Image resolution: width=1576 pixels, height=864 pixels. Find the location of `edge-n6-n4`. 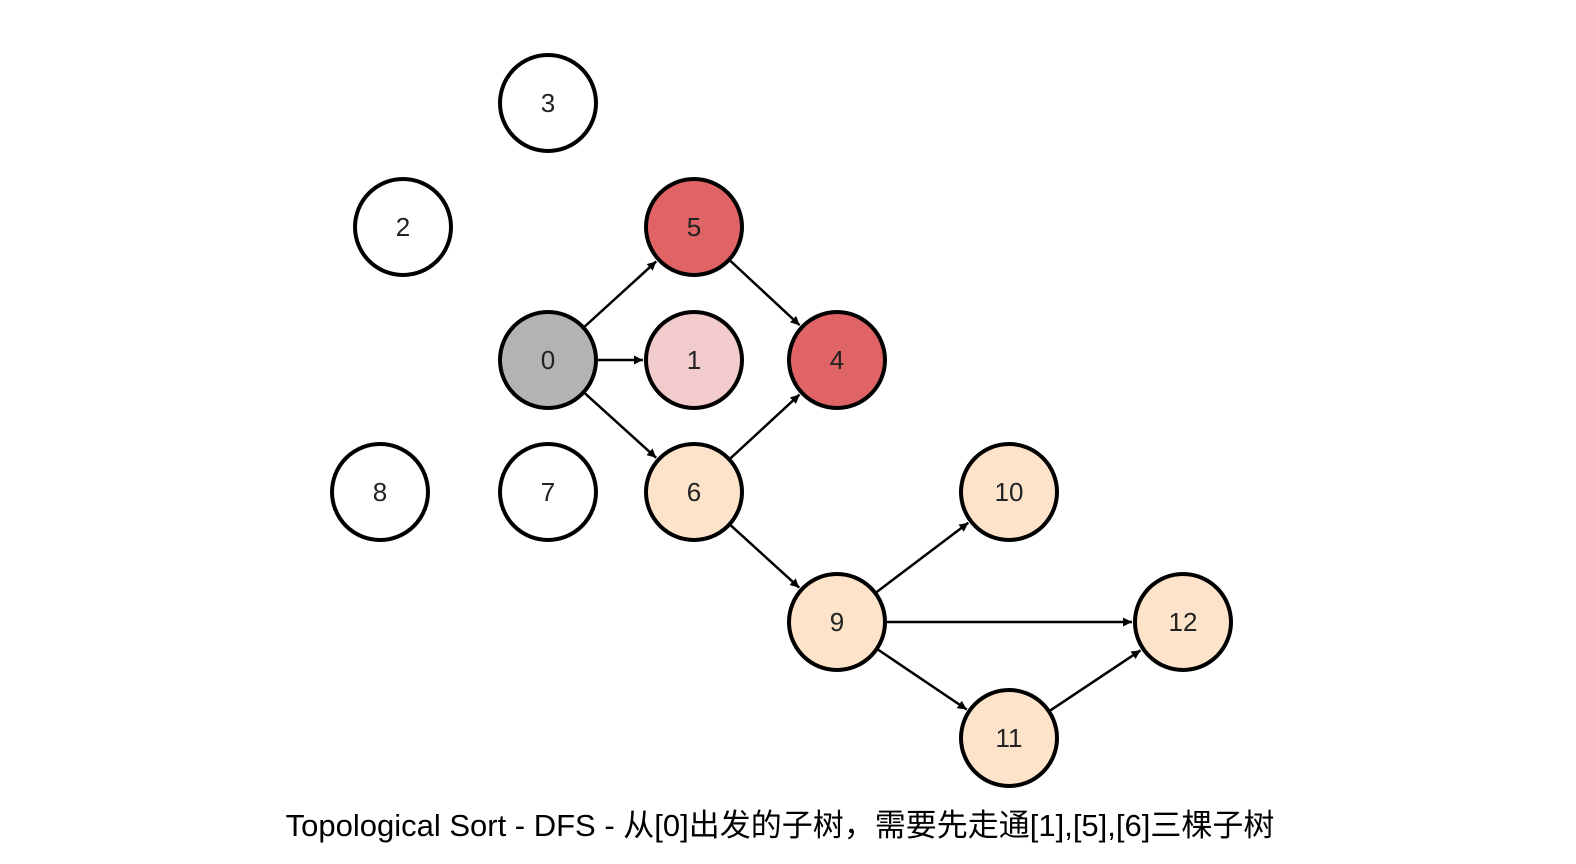

edge-n6-n4 is located at coordinates (765, 426).